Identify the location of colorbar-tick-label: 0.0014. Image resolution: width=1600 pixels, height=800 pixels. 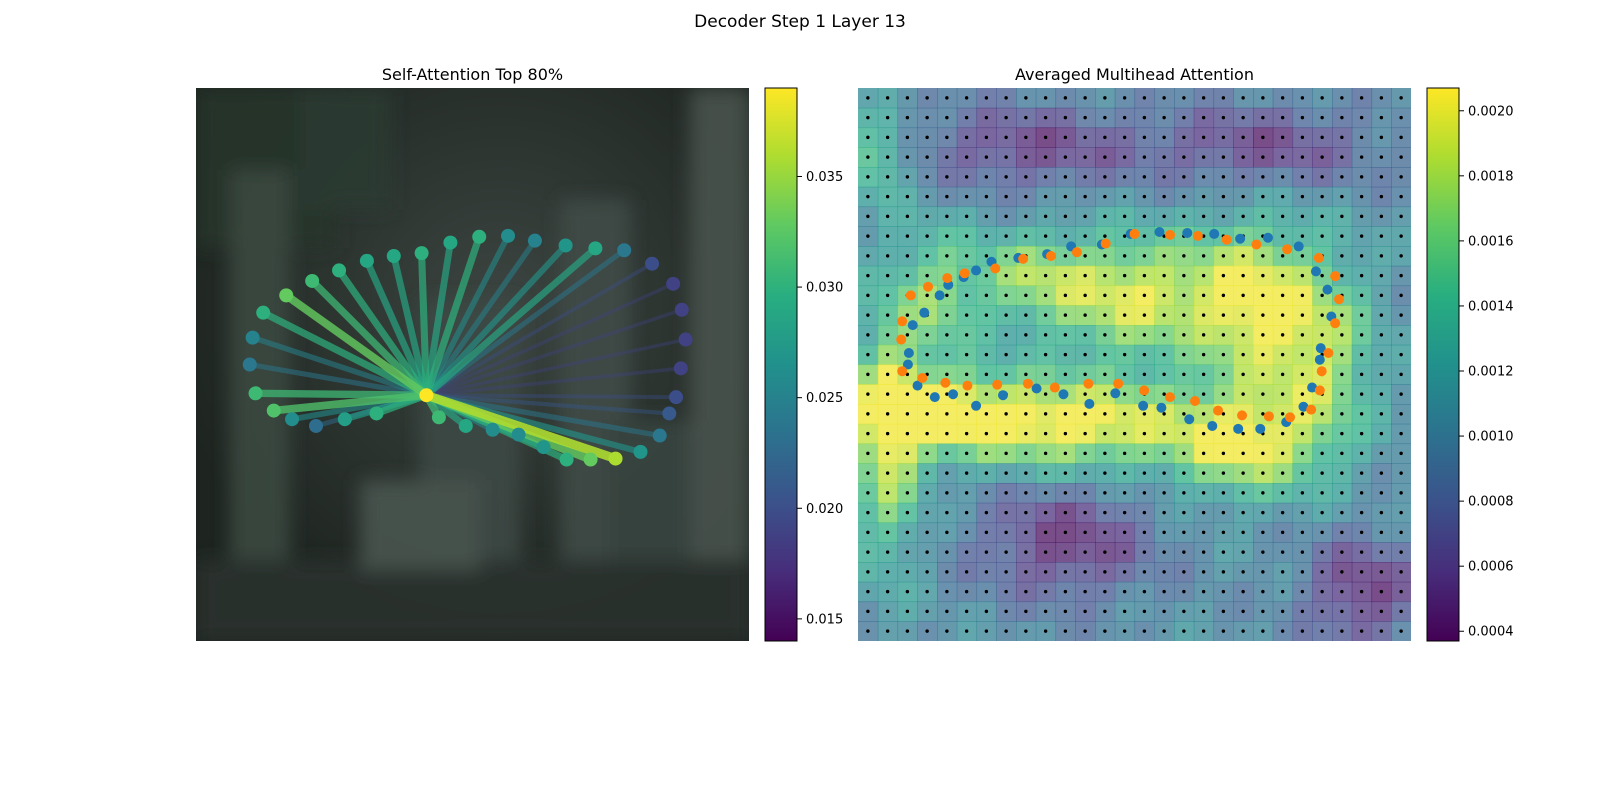
(1491, 306).